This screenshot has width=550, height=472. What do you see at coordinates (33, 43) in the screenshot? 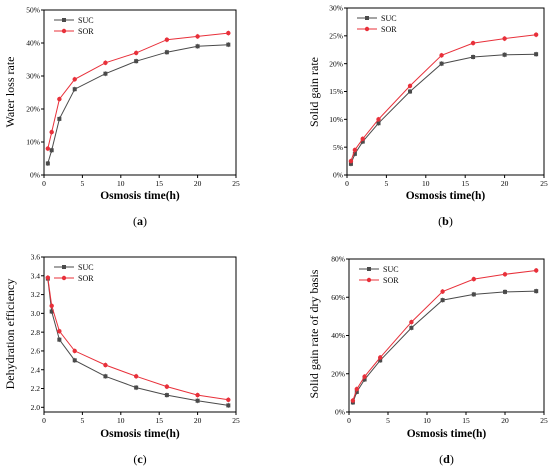
I see `y-tick-label-a: 40%` at bounding box center [33, 43].